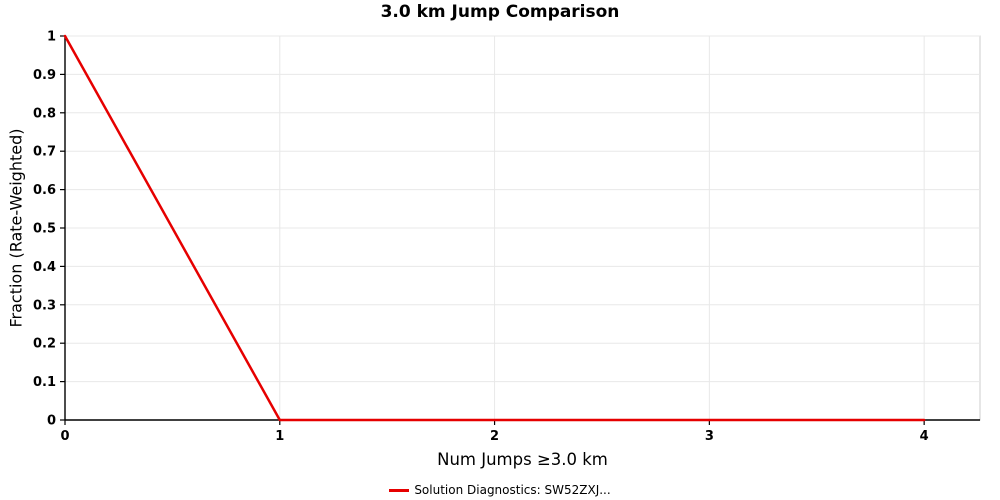 The height and width of the screenshot is (500, 1000). Describe the element at coordinates (64, 436) in the screenshot. I see `x-tick-label: 0` at that location.